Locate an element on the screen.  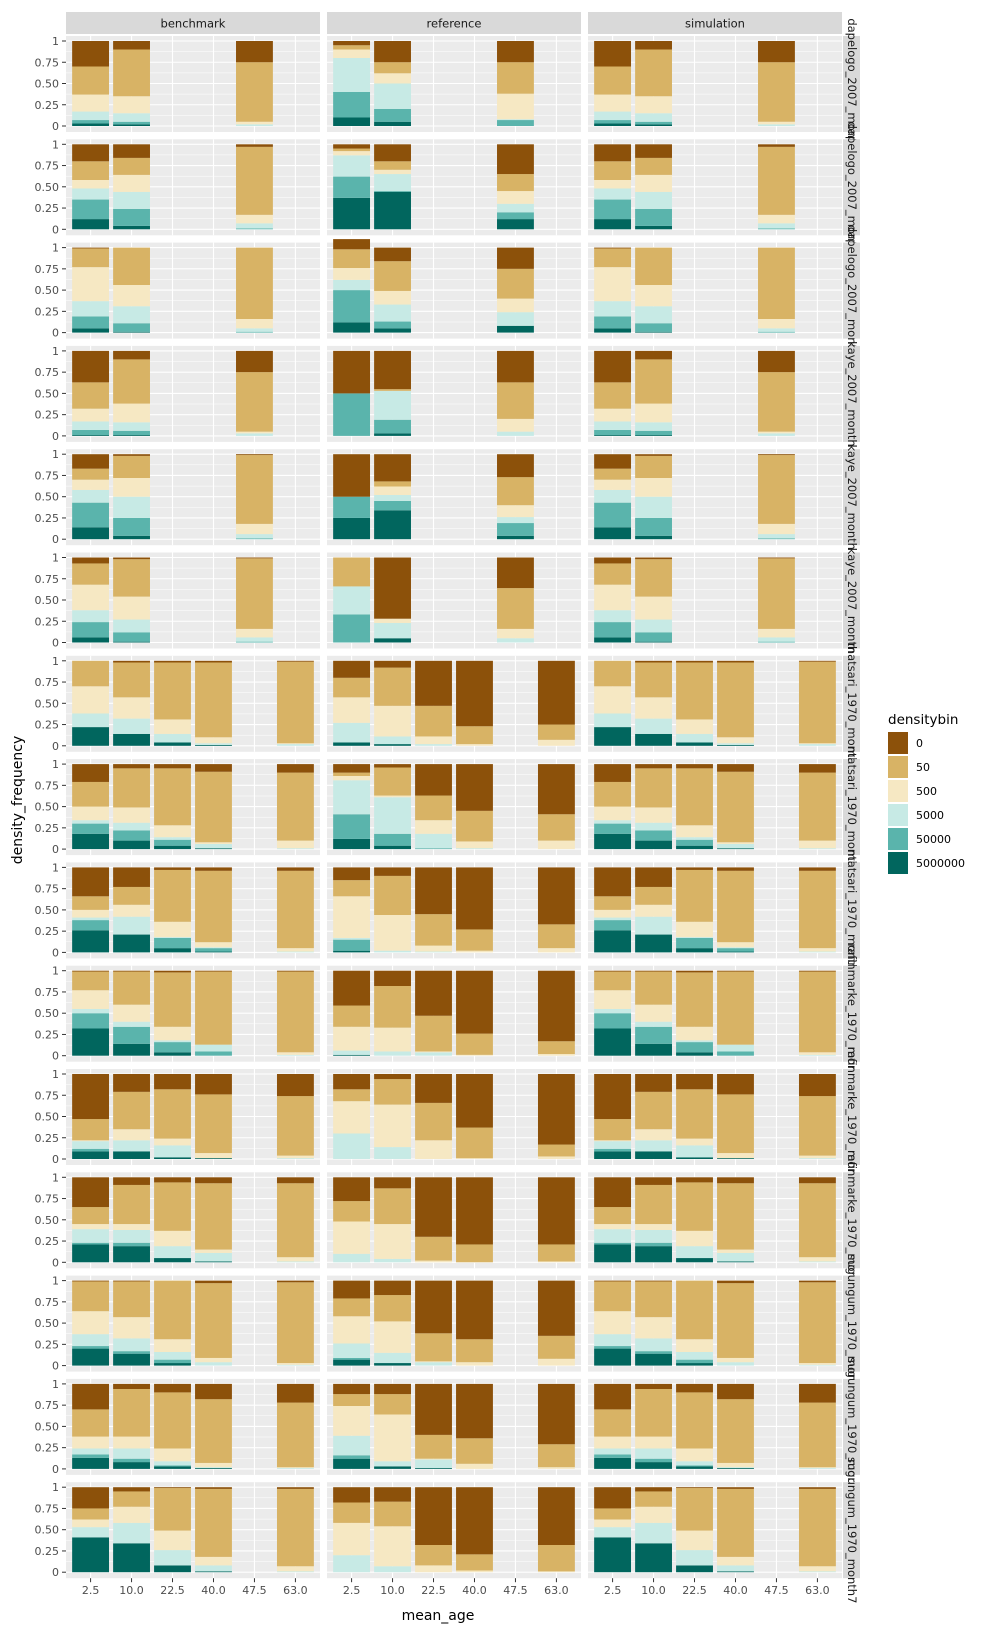
y-tick-label: 0.75 is located at coordinates (47, 682).